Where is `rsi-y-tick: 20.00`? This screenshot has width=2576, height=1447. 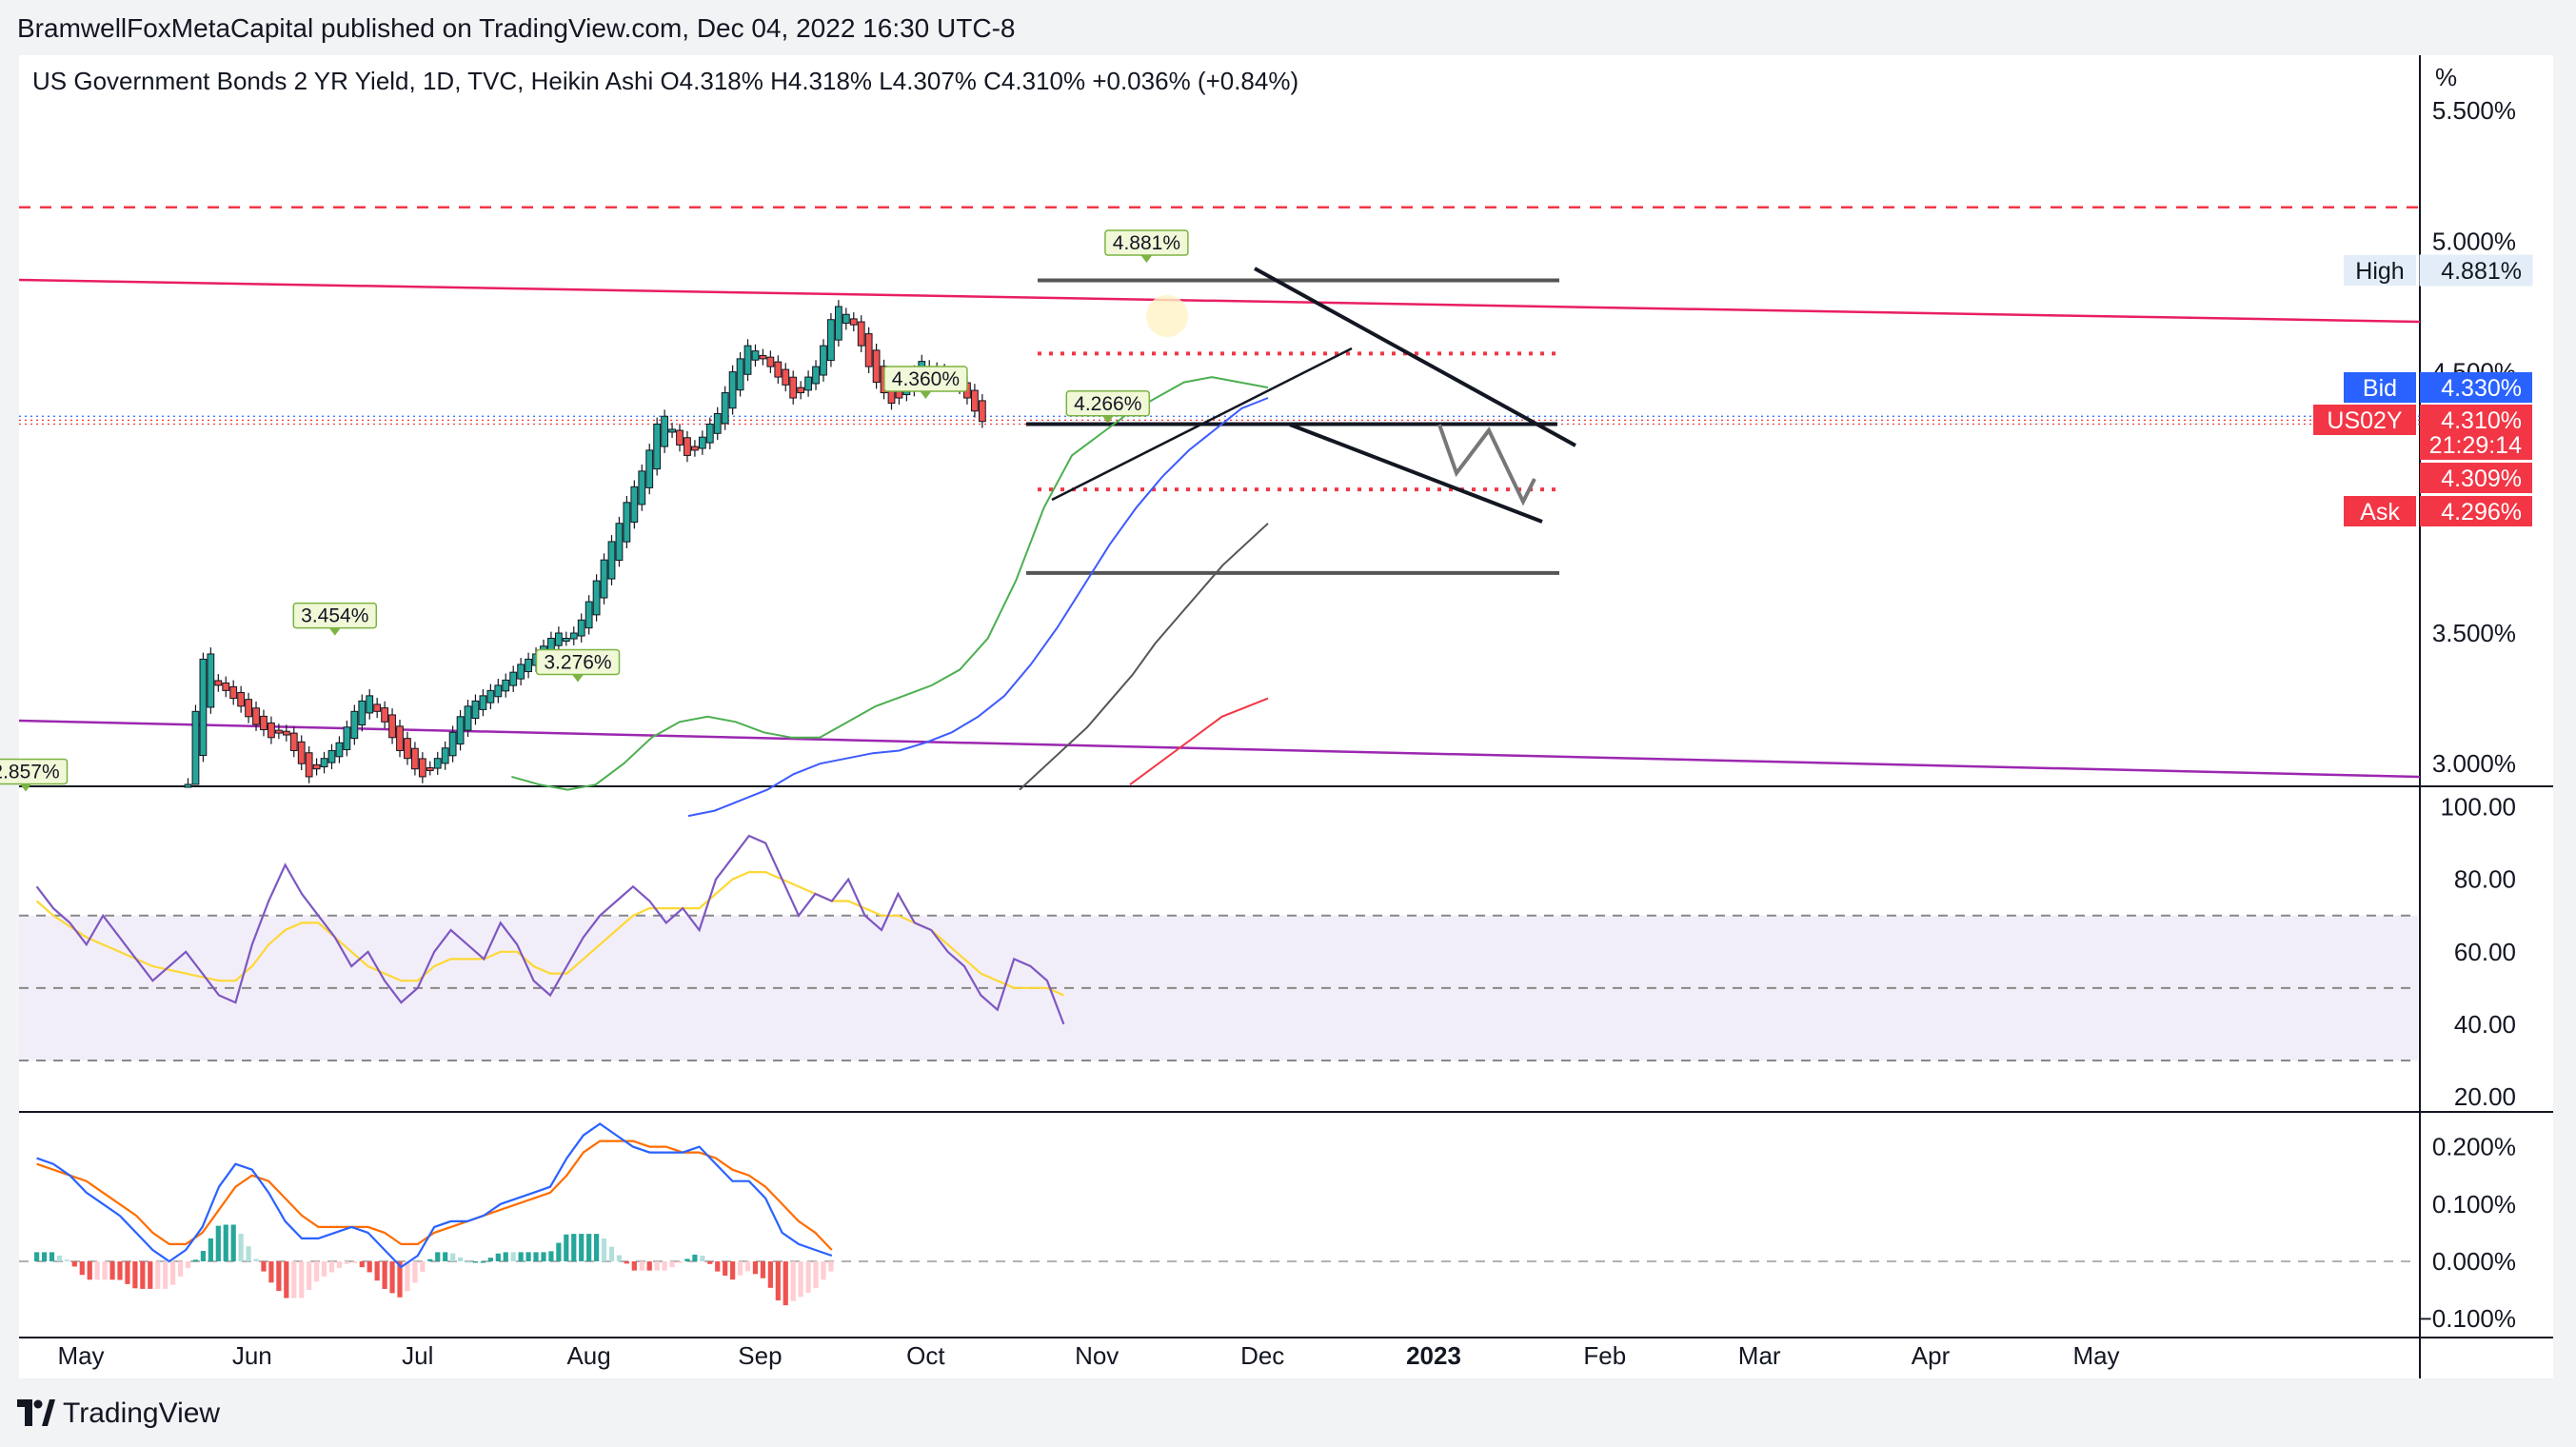 rsi-y-tick: 20.00 is located at coordinates (2485, 1096).